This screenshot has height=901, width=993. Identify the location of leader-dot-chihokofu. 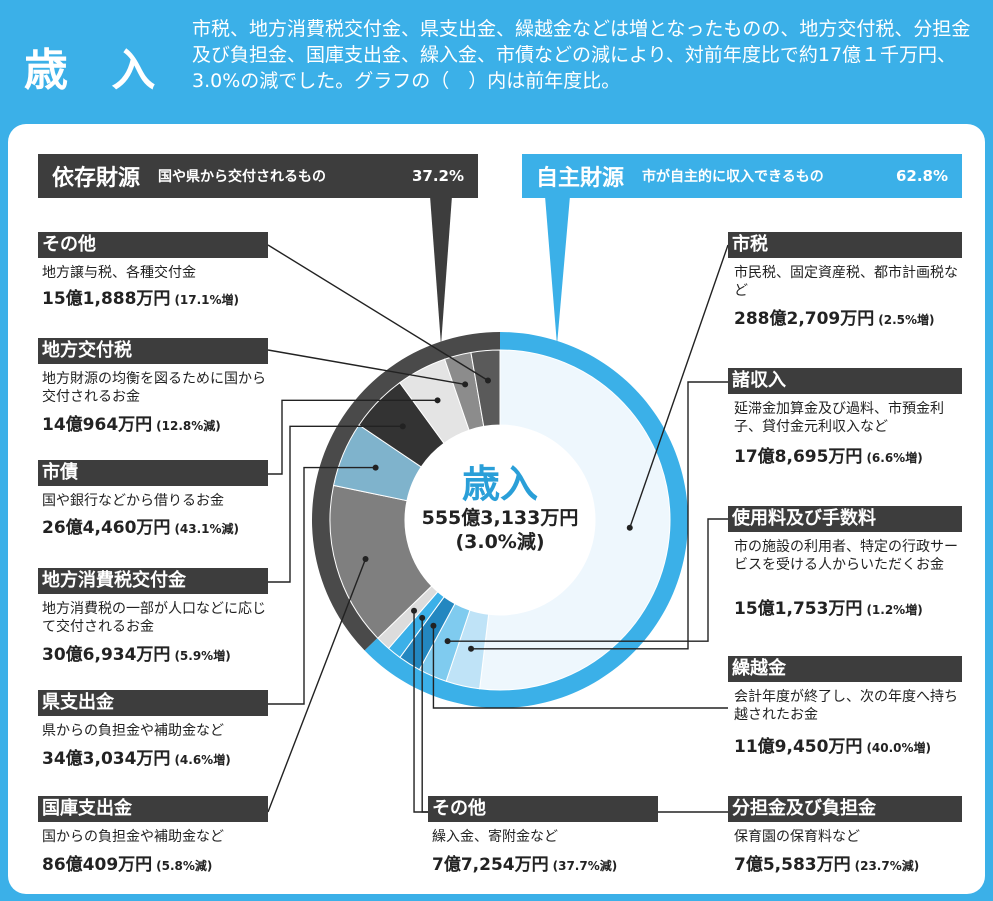
(465, 384).